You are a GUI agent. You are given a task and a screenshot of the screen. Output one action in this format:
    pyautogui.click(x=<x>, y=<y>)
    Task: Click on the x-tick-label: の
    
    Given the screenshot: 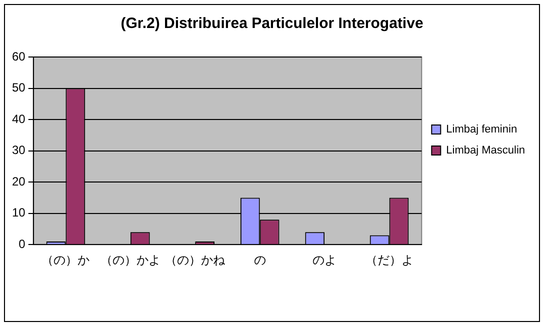 What is the action you would take?
    pyautogui.click(x=260, y=259)
    